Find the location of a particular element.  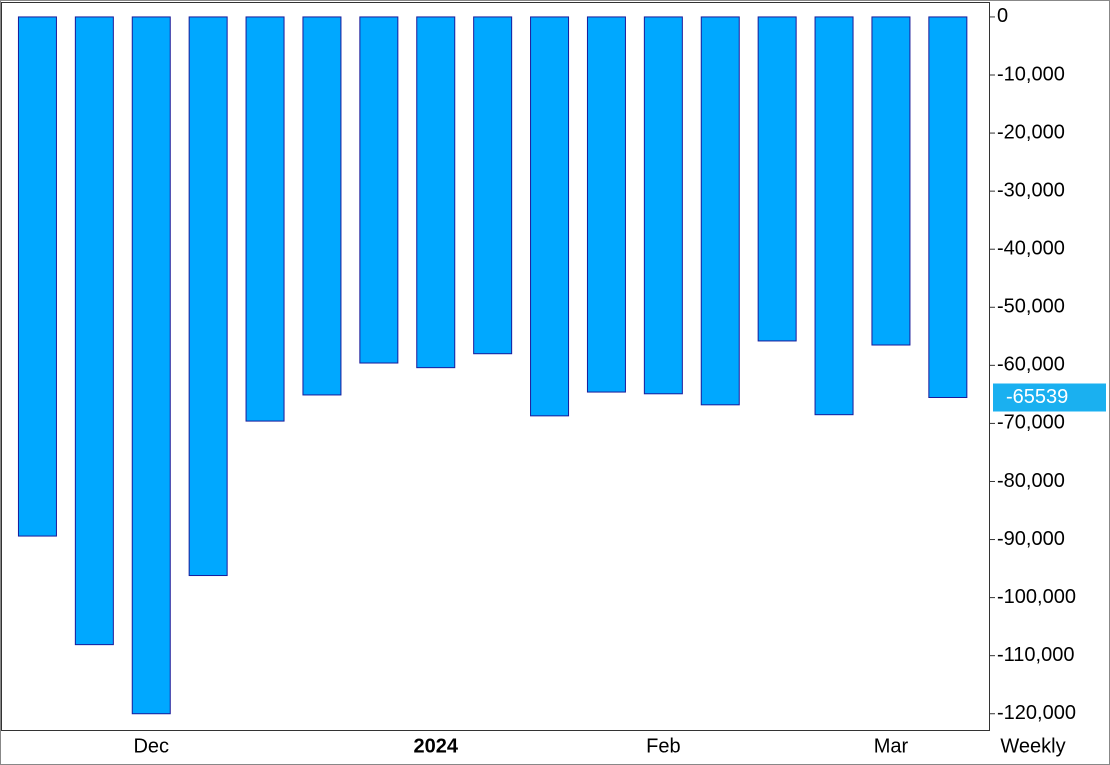

y-tick-label: 0 is located at coordinates (1002, 16).